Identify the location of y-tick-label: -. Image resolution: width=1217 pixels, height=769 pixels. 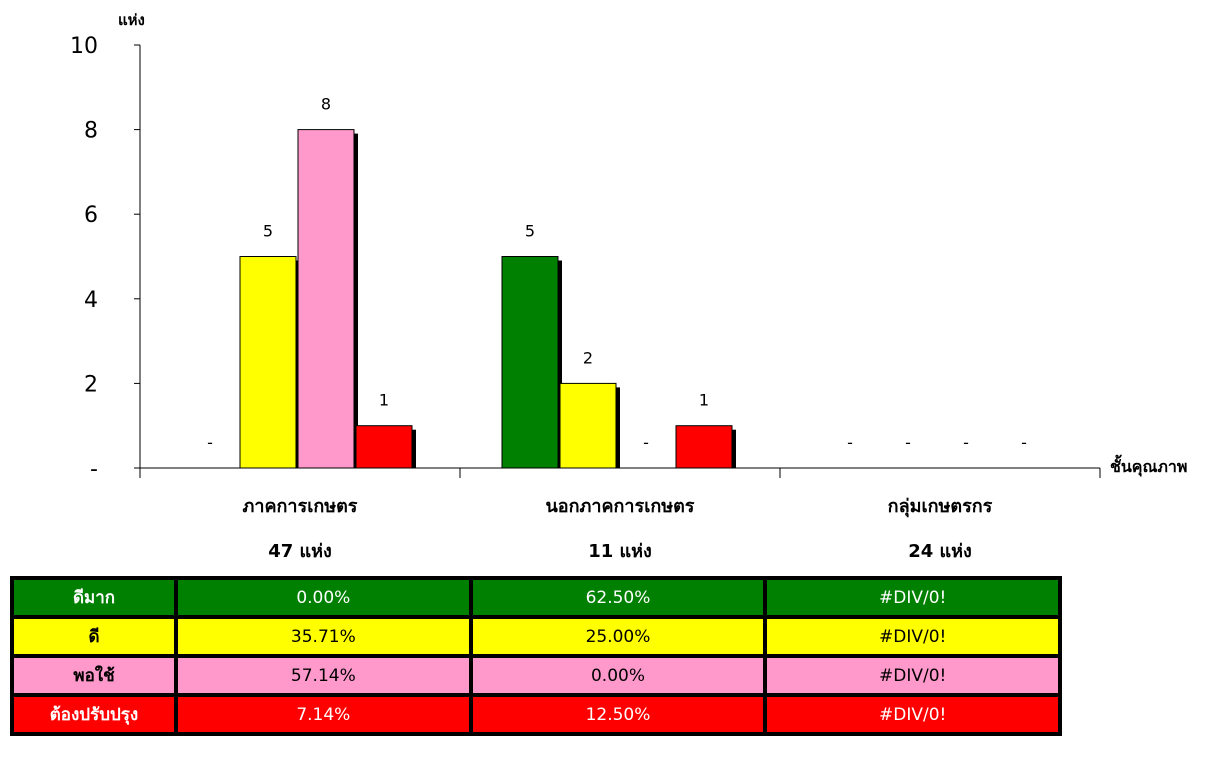
(94, 469).